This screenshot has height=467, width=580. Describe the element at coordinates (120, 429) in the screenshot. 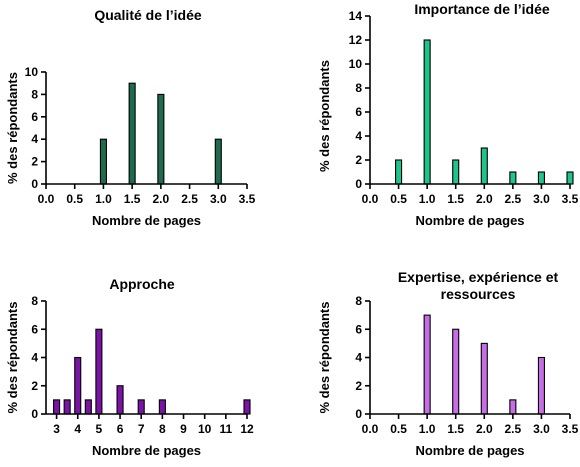

I see `x-tick-label: 6` at that location.